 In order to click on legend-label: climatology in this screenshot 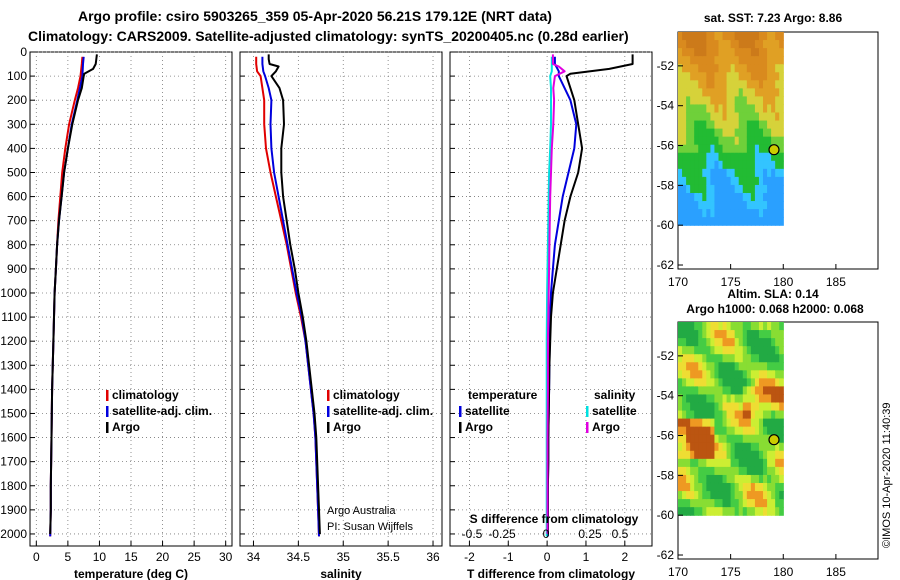, I will do `click(366, 395)`.